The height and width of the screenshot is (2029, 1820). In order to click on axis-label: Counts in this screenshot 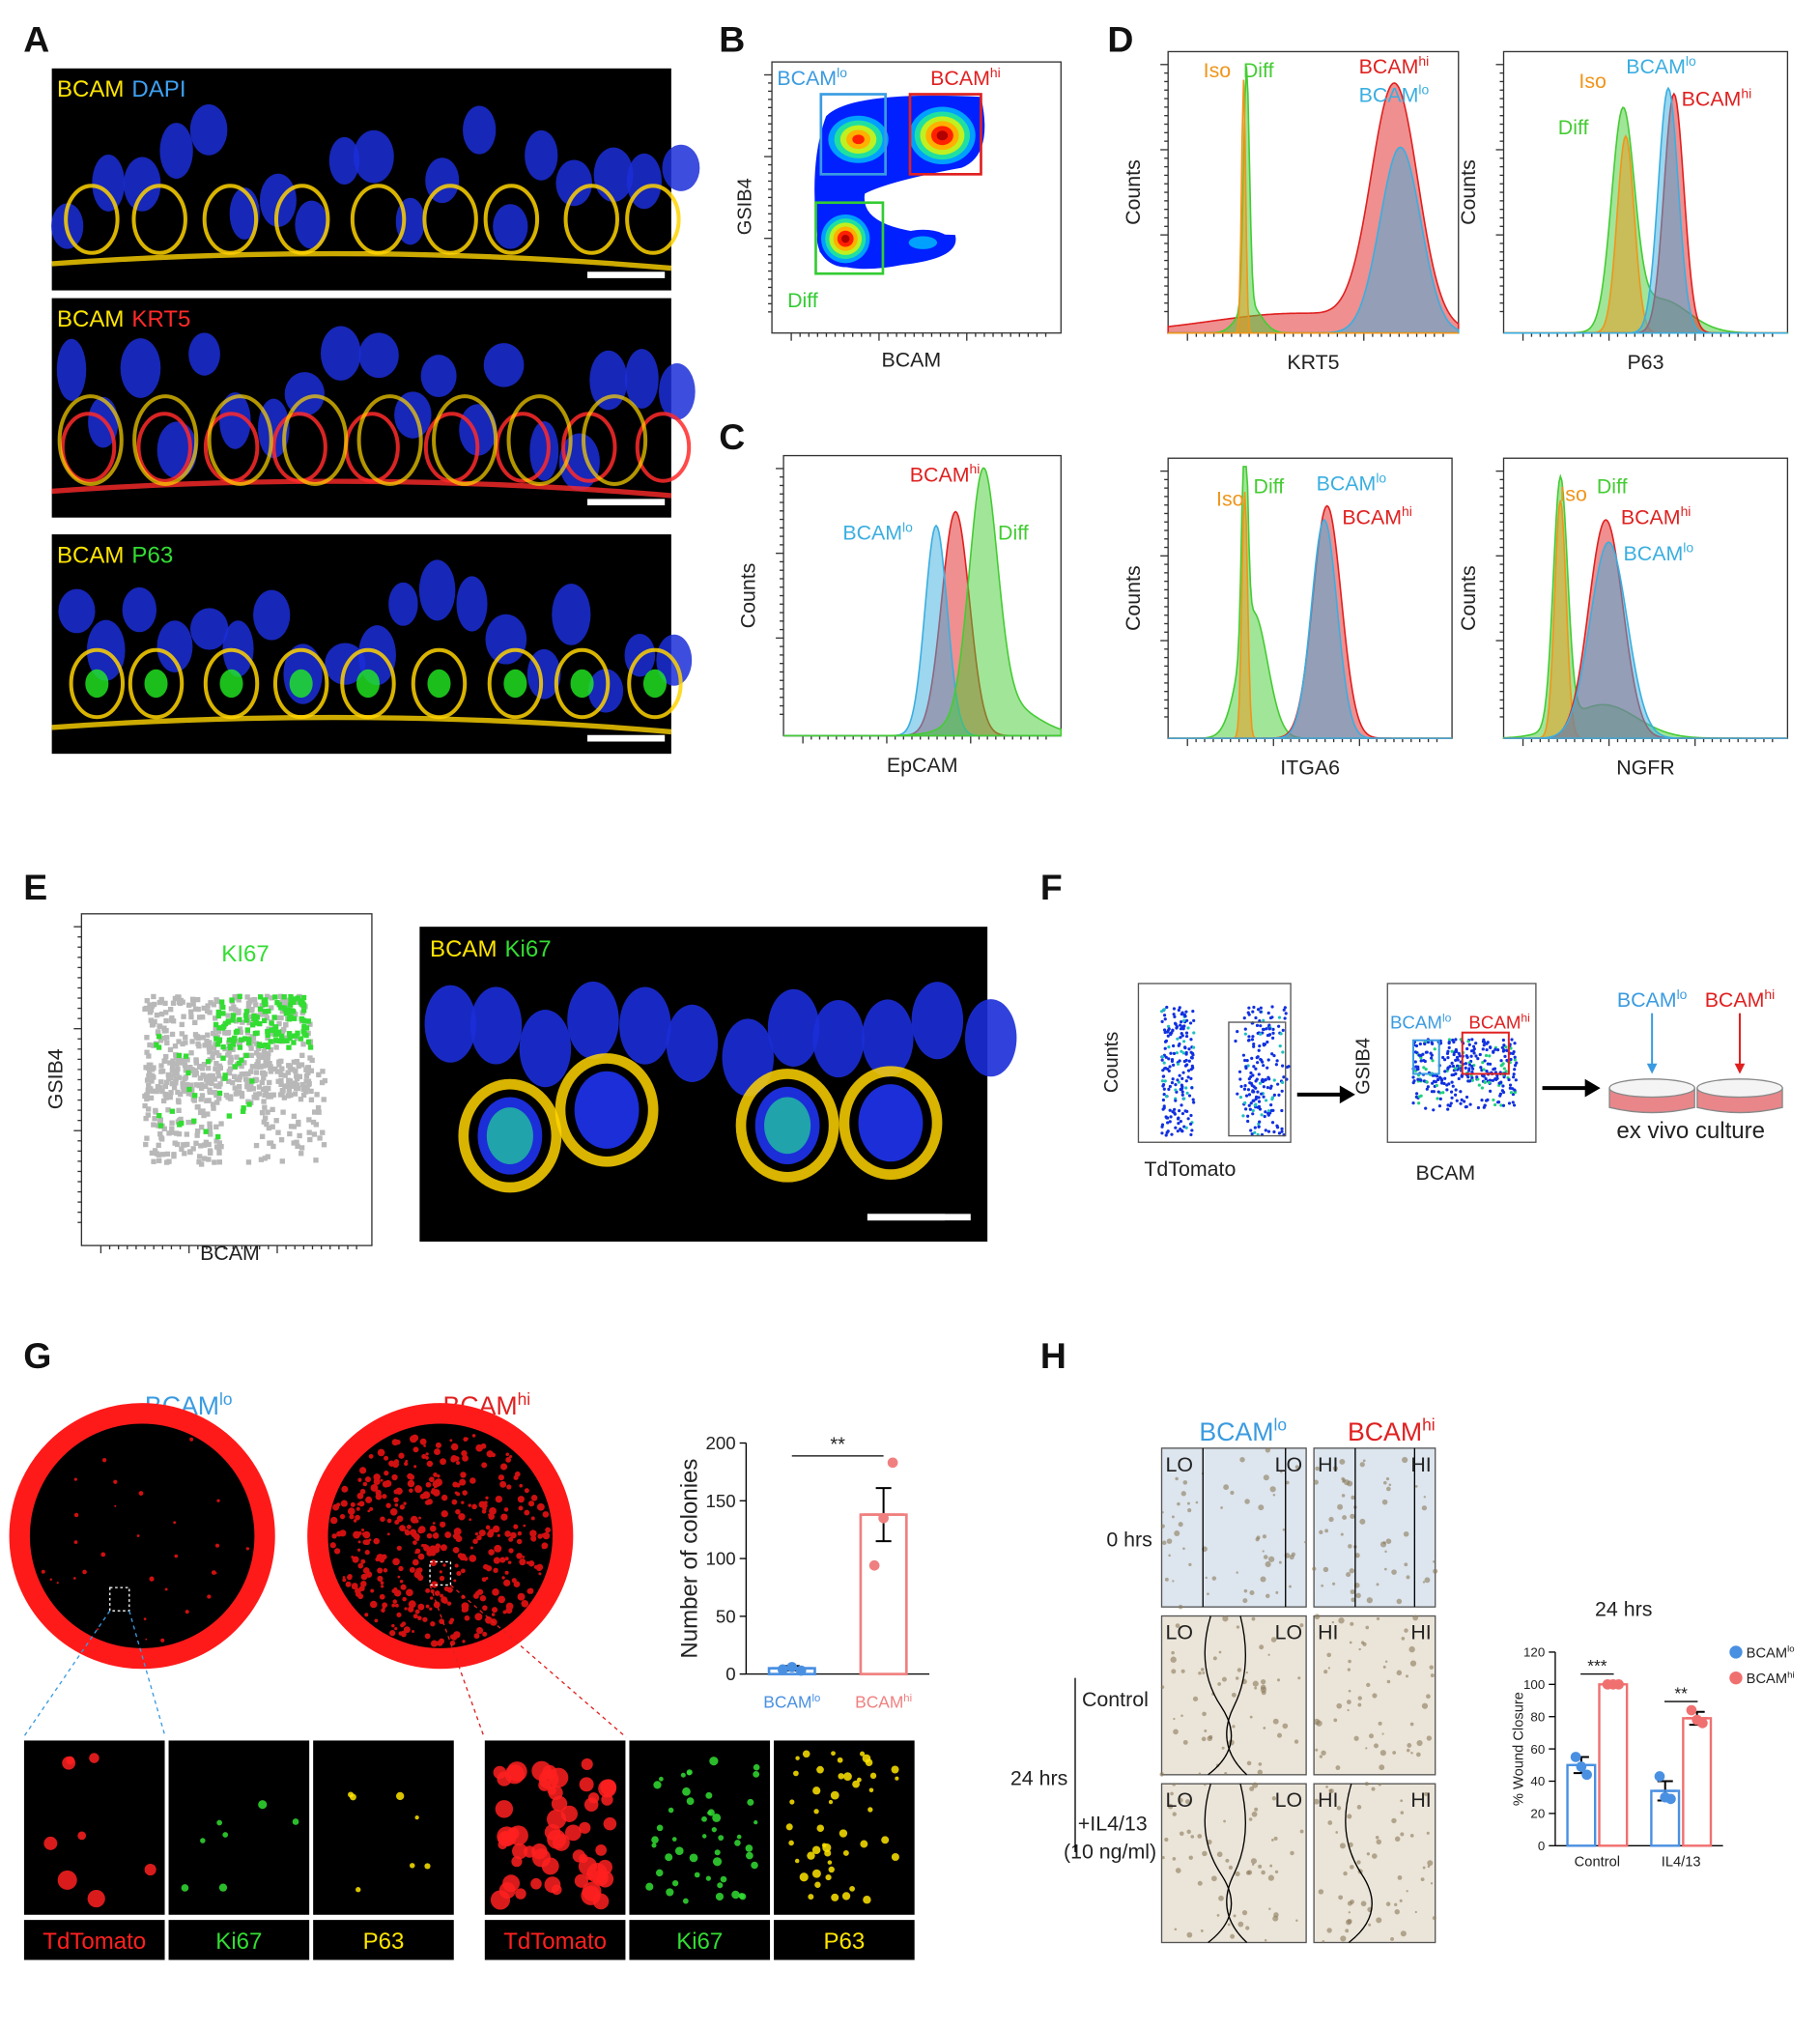, I will do `click(1133, 192)`.